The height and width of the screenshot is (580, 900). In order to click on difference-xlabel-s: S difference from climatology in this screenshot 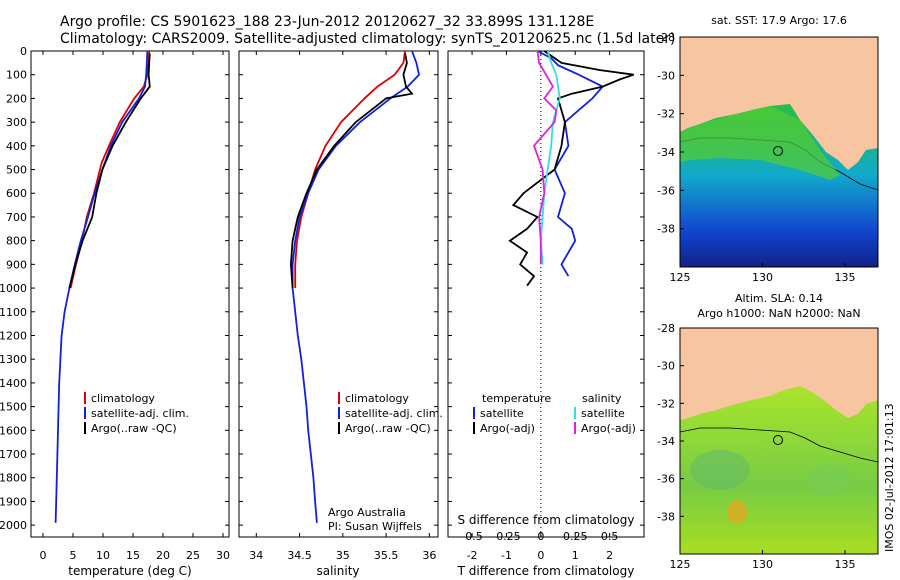, I will do `click(546, 520)`.